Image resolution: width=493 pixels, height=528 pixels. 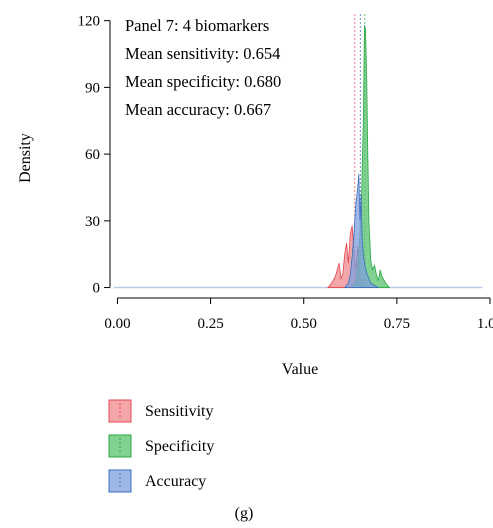 I want to click on chart-annotation-line-2: Mean sensitivity: 0.654, so click(x=202, y=53).